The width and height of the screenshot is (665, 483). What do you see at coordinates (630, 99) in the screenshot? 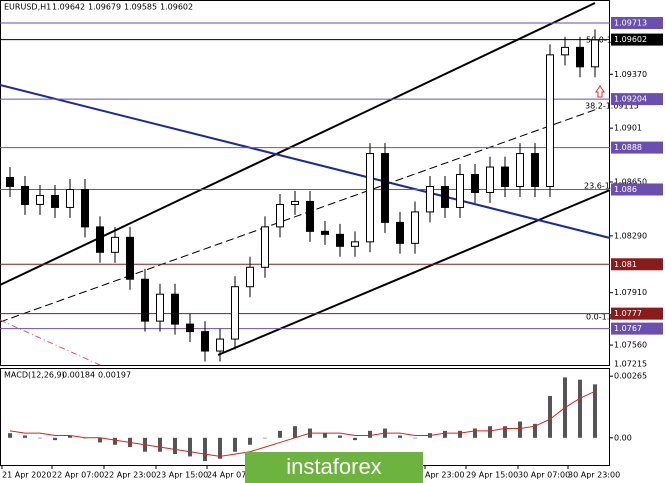
I see `level-label: 1.09204` at bounding box center [630, 99].